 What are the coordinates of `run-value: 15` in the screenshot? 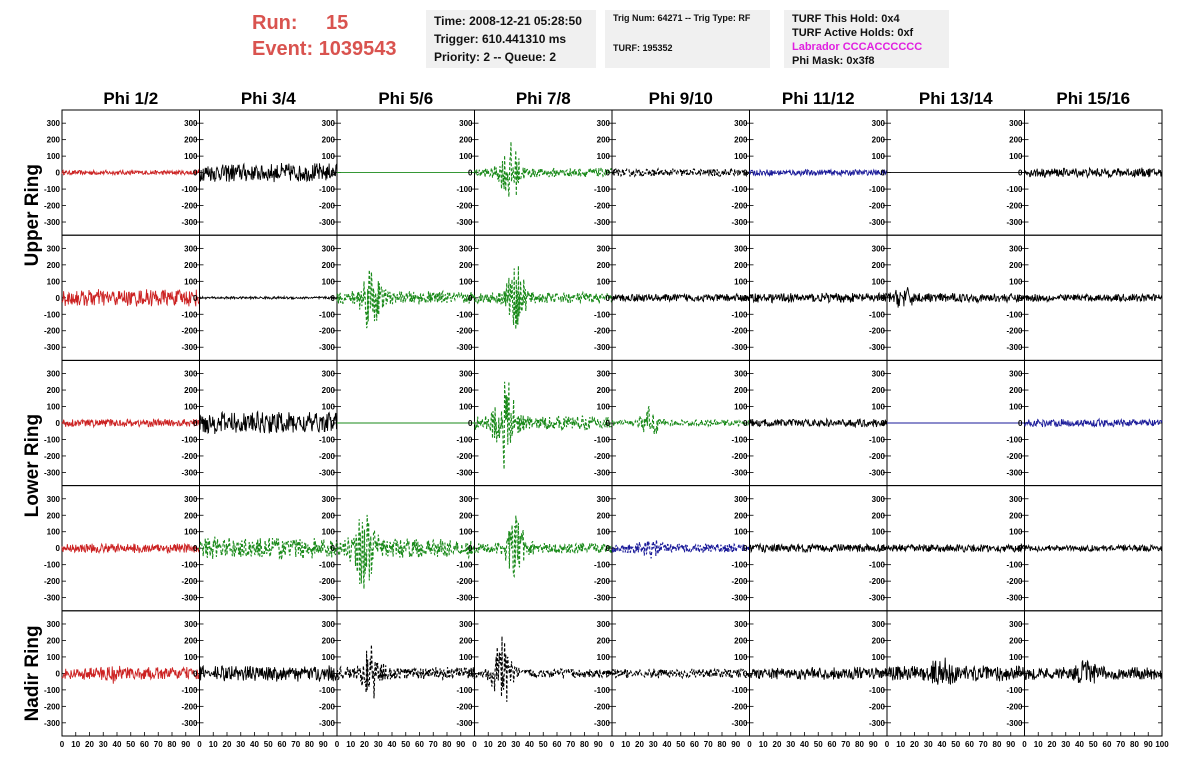 It's located at (337, 23).